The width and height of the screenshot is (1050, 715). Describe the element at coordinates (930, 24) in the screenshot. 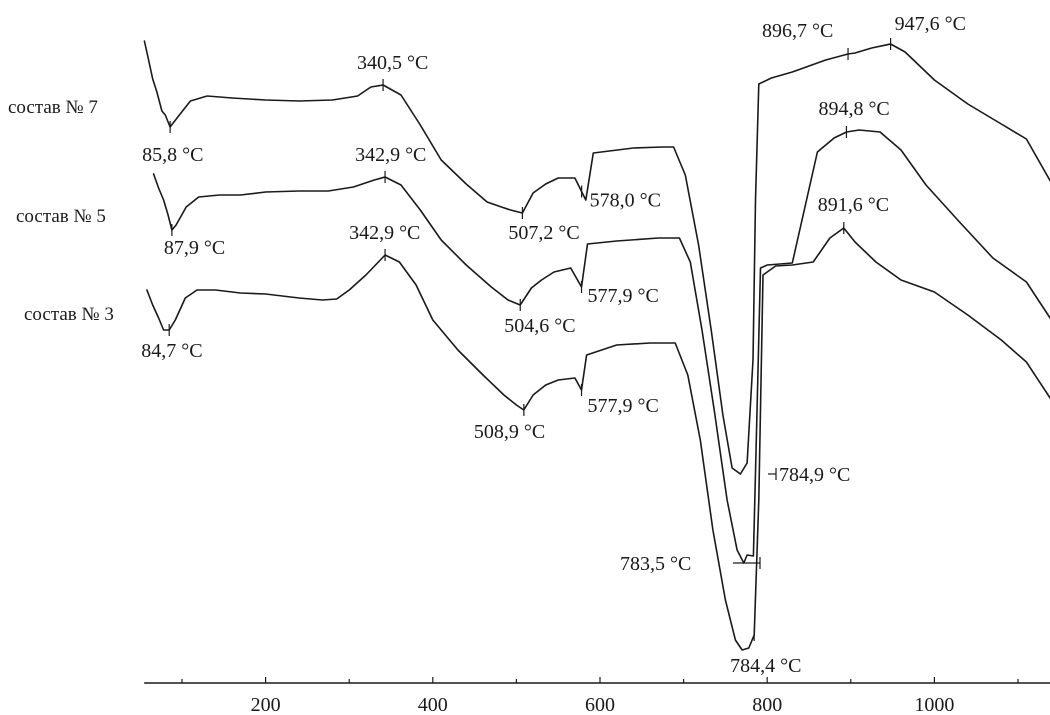

I see `peak-annotation: 947,6 °C` at that location.